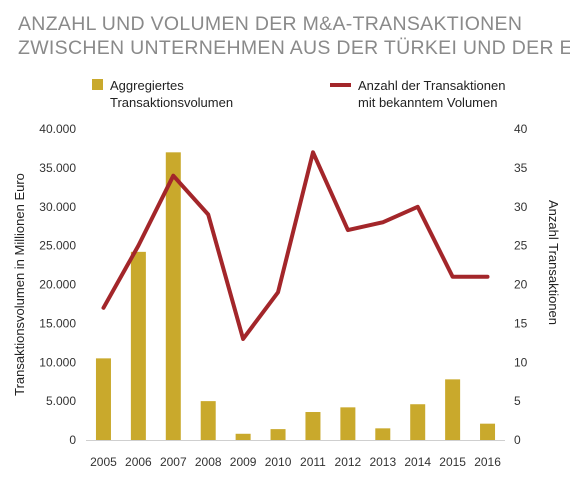 This screenshot has height=480, width=570. I want to click on y-left-tick-label: 10.000, so click(57, 362).